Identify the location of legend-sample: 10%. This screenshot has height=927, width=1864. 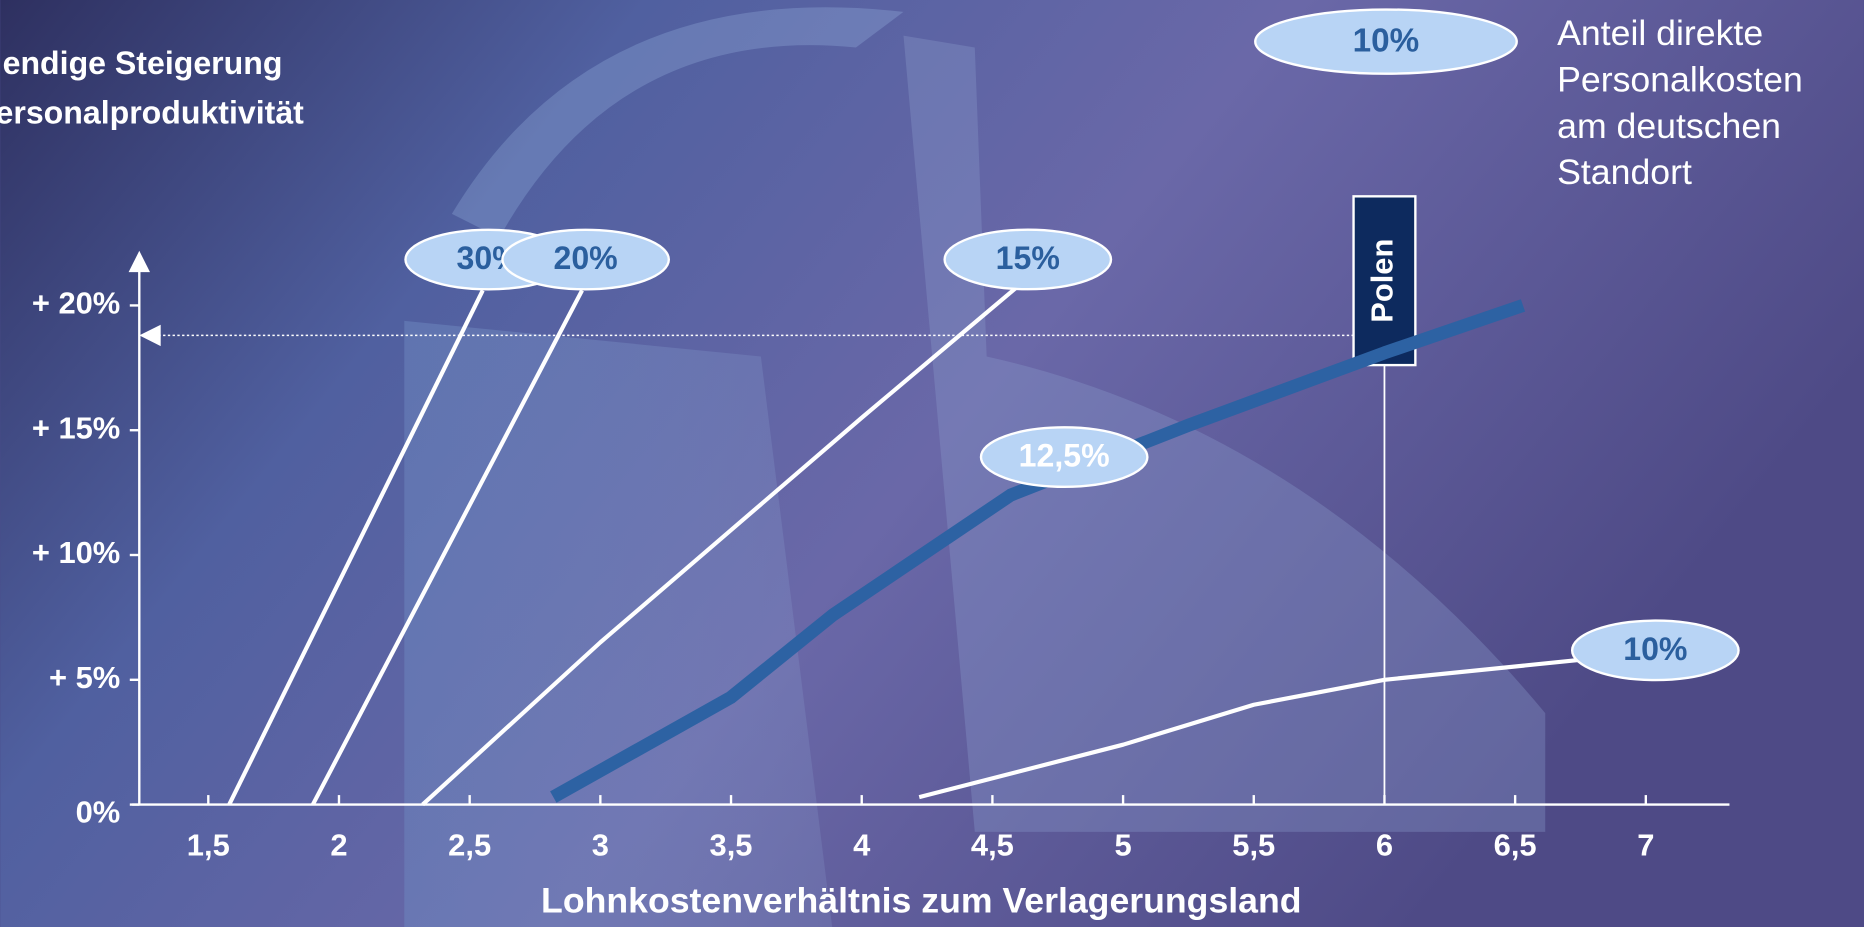
(1386, 41).